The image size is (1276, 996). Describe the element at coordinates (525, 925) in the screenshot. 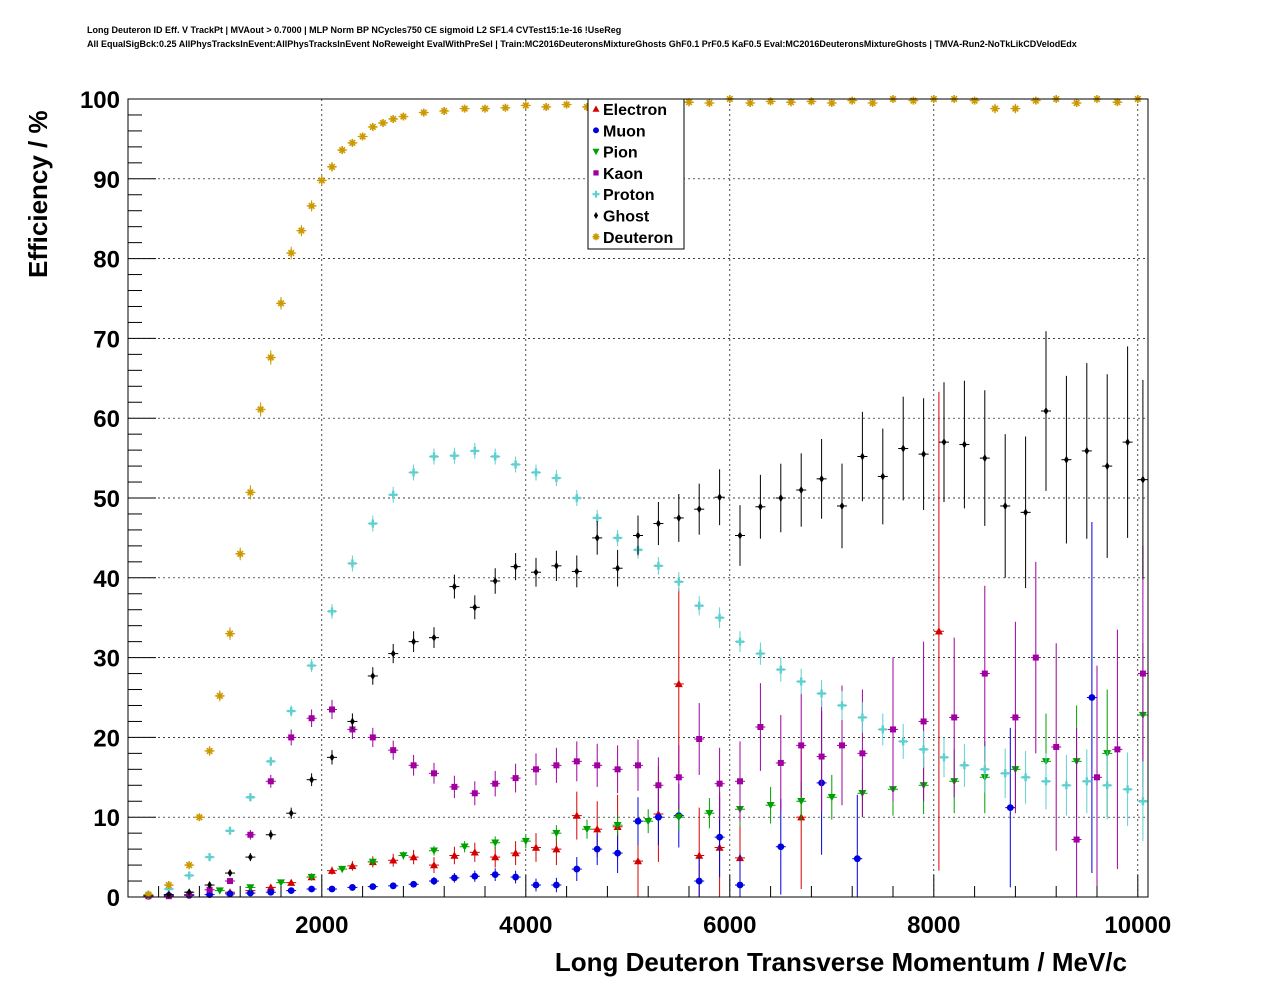

I see `x-tick-label: 4000` at that location.